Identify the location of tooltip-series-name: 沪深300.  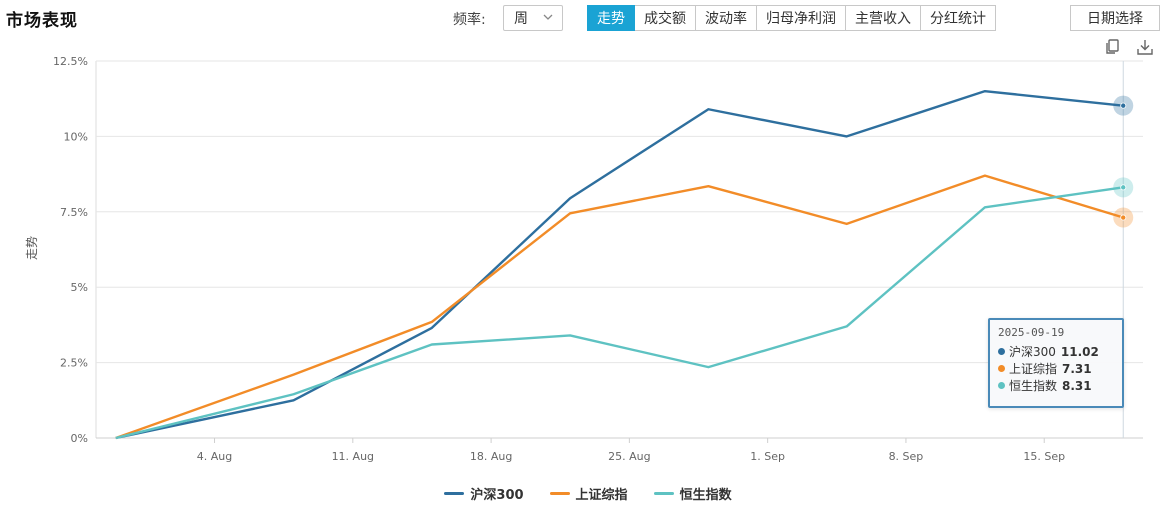
(1032, 352).